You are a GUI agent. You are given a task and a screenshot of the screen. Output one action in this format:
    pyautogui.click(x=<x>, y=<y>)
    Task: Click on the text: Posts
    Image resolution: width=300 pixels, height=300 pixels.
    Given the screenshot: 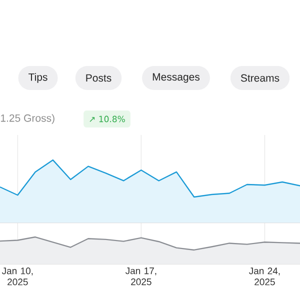 What is the action you would take?
    pyautogui.click(x=99, y=78)
    